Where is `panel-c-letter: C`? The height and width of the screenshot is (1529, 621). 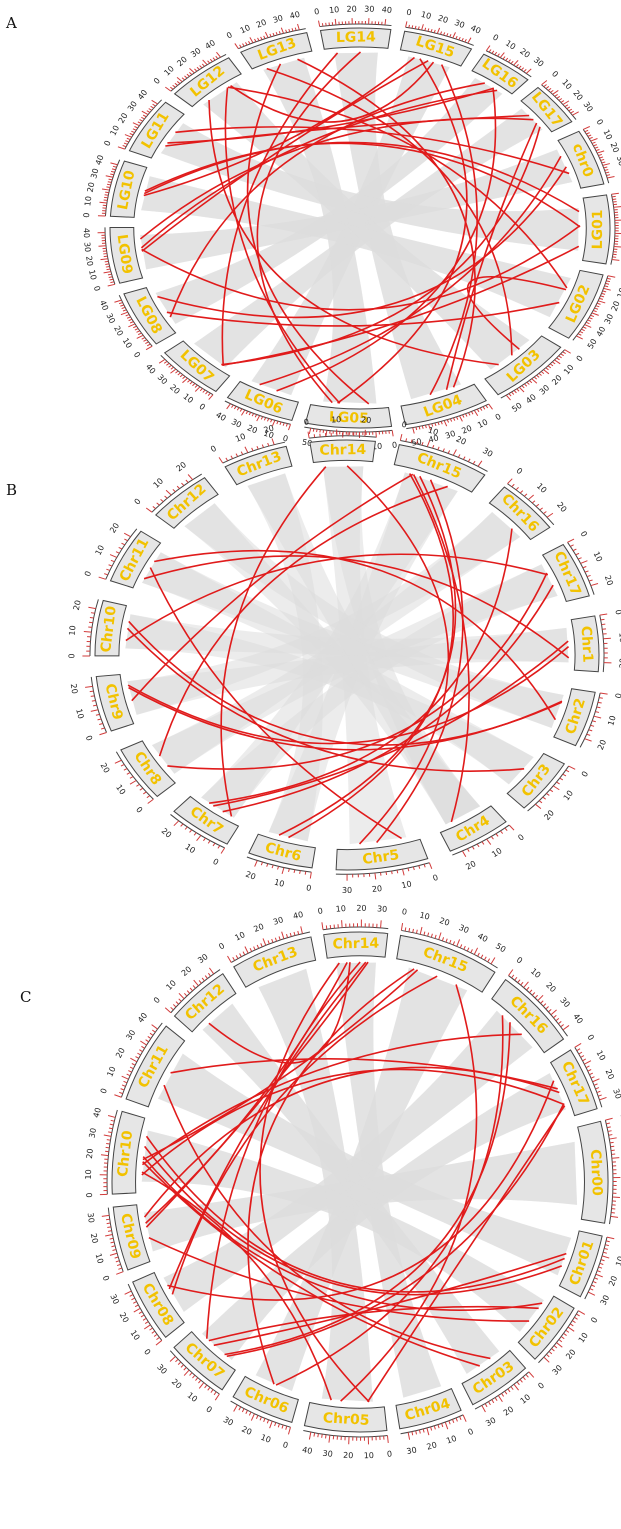
panel-c-letter: C is located at coordinates (25, 997).